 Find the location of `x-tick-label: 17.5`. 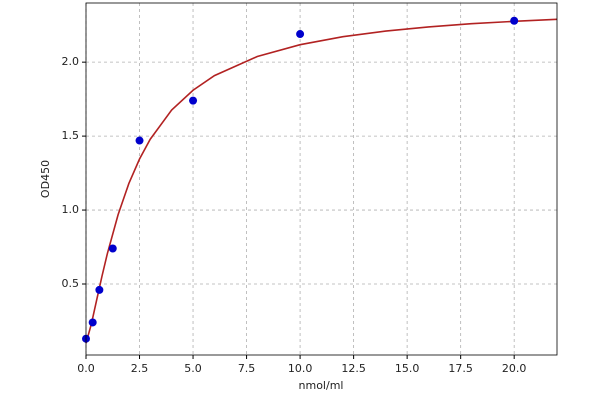

x-tick-label: 17.5 is located at coordinates (460, 368).